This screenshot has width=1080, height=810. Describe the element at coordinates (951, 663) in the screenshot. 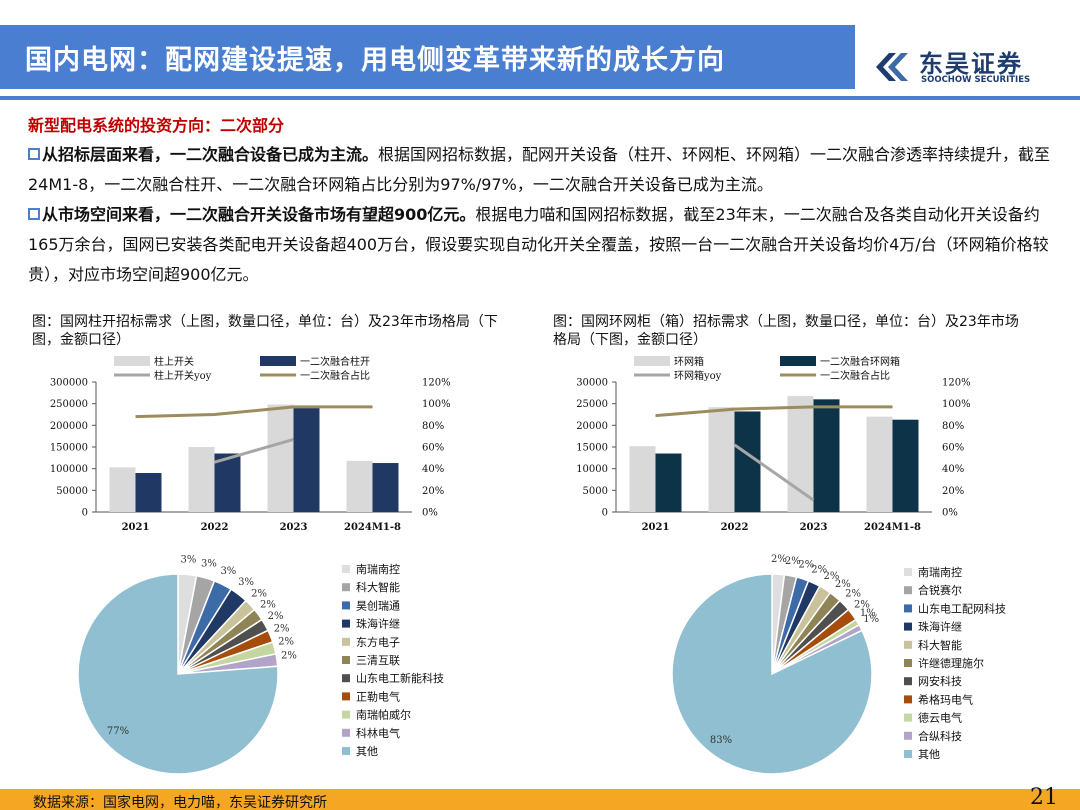

I see `legend-label: 许继德理施尔` at that location.